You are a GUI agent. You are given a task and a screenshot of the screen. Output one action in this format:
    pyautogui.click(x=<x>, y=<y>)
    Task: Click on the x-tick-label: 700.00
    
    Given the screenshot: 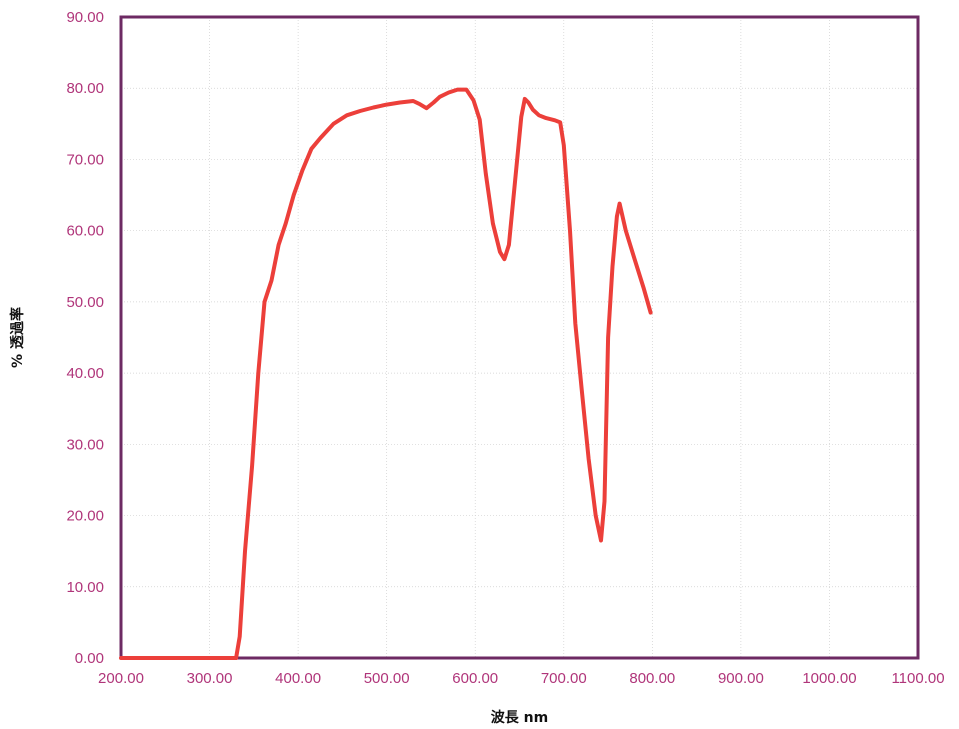 What is the action you would take?
    pyautogui.click(x=564, y=678)
    